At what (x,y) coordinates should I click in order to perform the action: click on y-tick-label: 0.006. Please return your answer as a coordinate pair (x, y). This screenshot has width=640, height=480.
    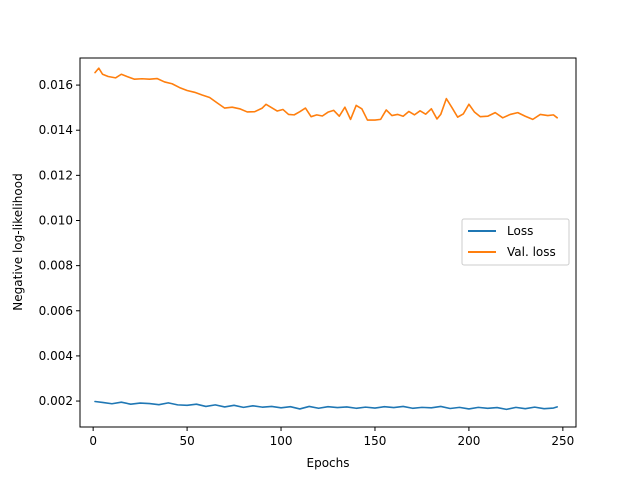
    Looking at the image, I should click on (56, 311).